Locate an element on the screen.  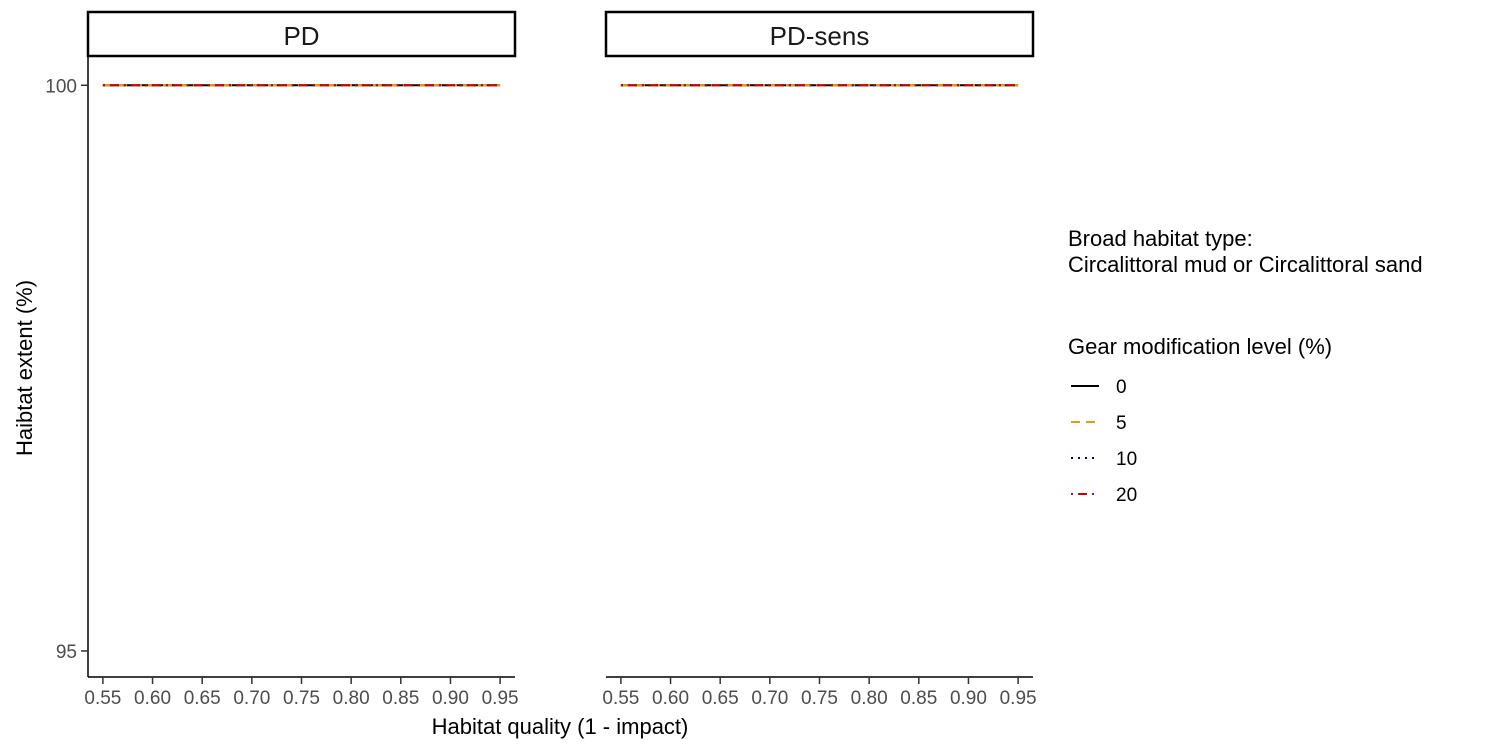
x-axis-title: Habitat quality (1 - impact) is located at coordinates (560, 726).